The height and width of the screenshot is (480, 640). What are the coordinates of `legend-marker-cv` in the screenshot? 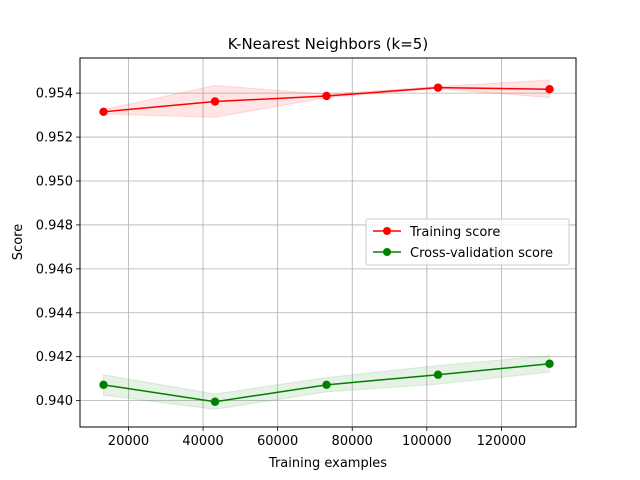 It's located at (387, 252).